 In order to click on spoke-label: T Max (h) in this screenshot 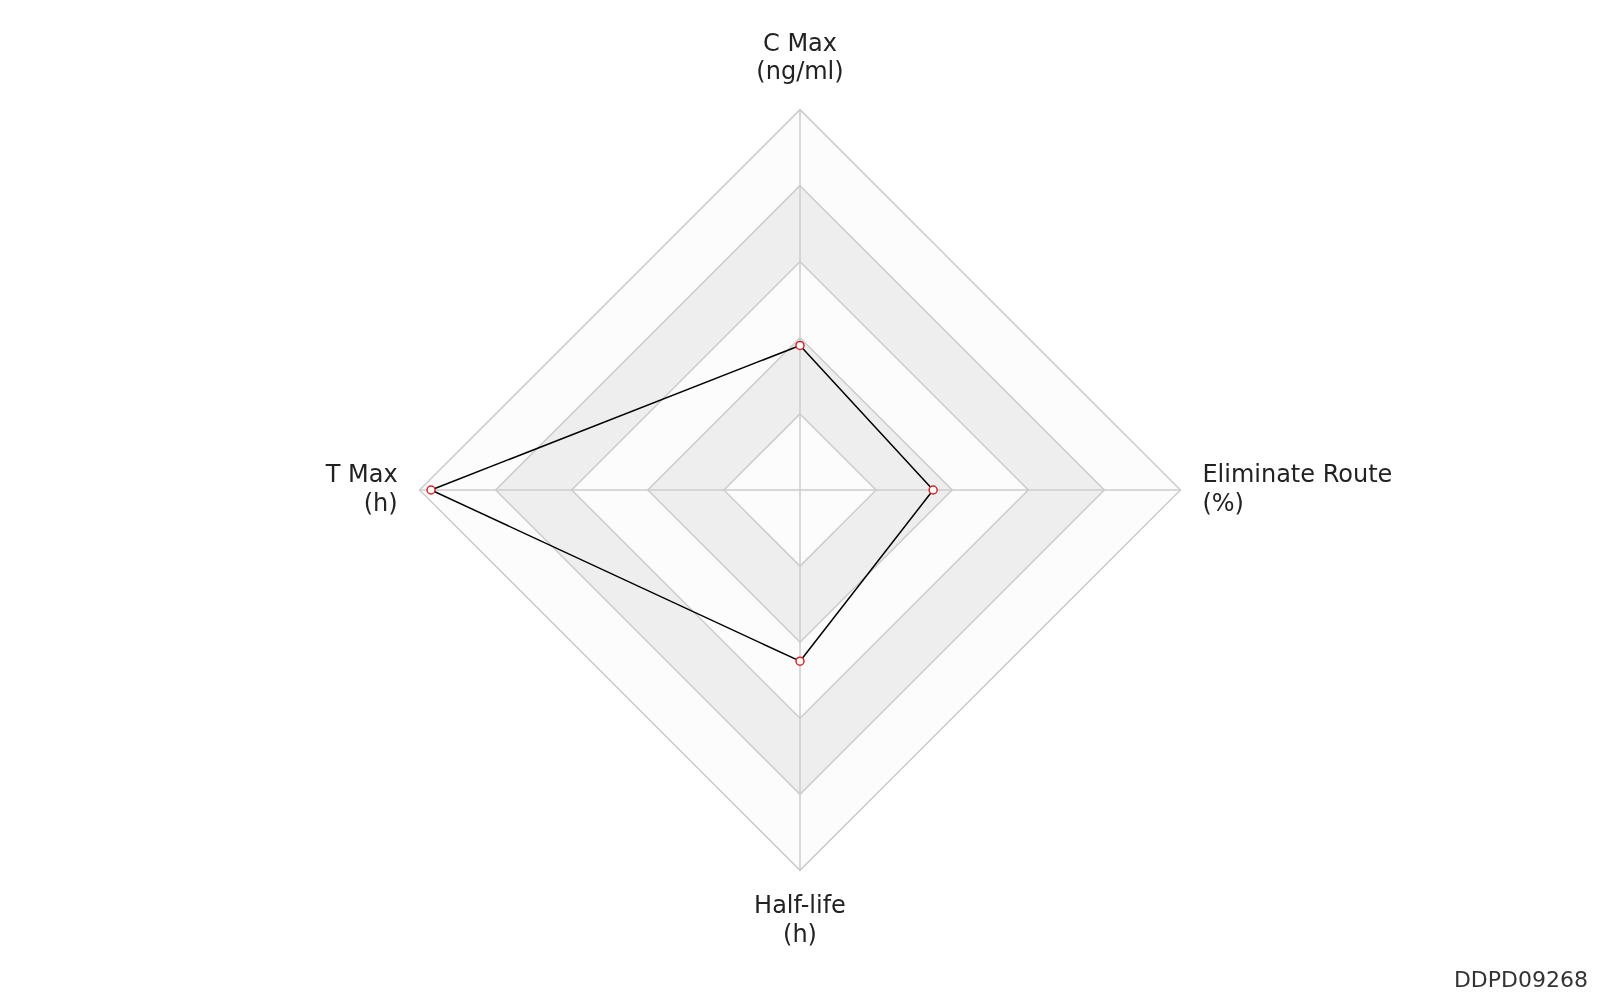, I will do `click(361, 488)`.